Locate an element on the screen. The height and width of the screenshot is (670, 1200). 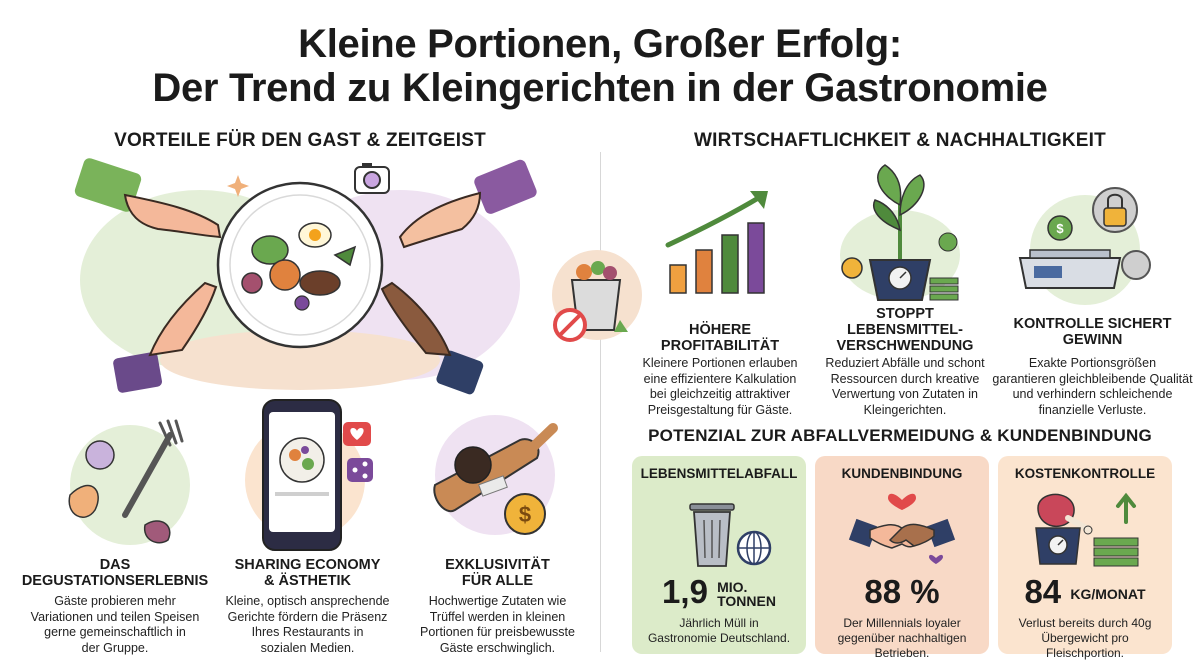
feature-waste-title-2: LEBENSMITTEL- is located at coordinates (905, 330).